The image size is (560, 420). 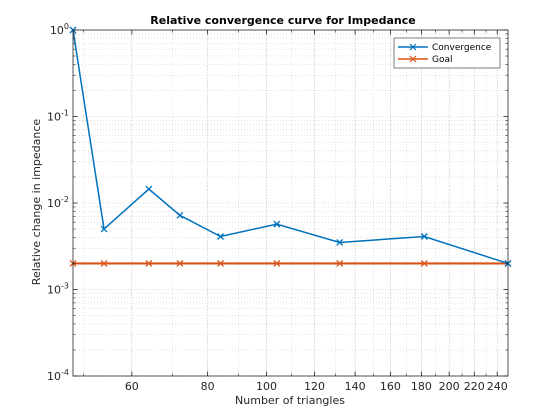 I want to click on x-tick-label: 160, so click(x=390, y=386).